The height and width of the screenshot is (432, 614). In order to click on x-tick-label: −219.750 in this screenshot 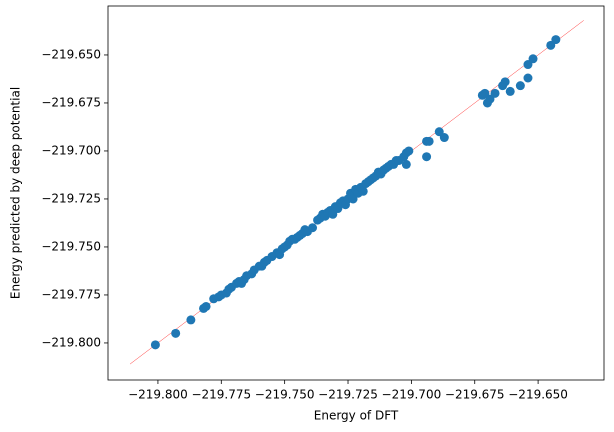, I will do `click(285, 395)`.